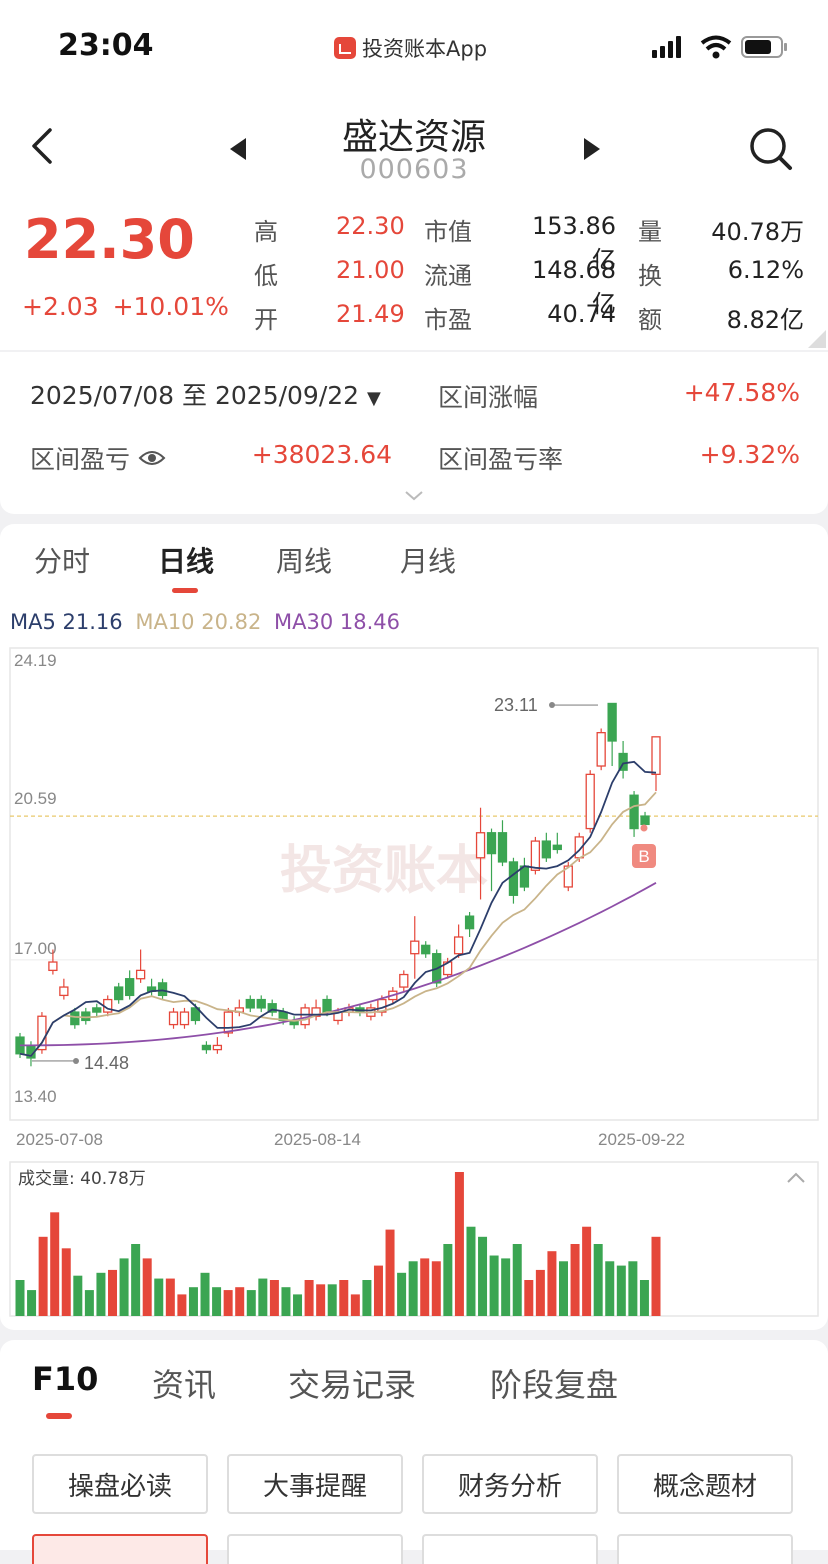 The height and width of the screenshot is (1564, 828). Describe the element at coordinates (554, 1385) in the screenshot. I see `f10-tab-4: 阶段复盘` at that location.